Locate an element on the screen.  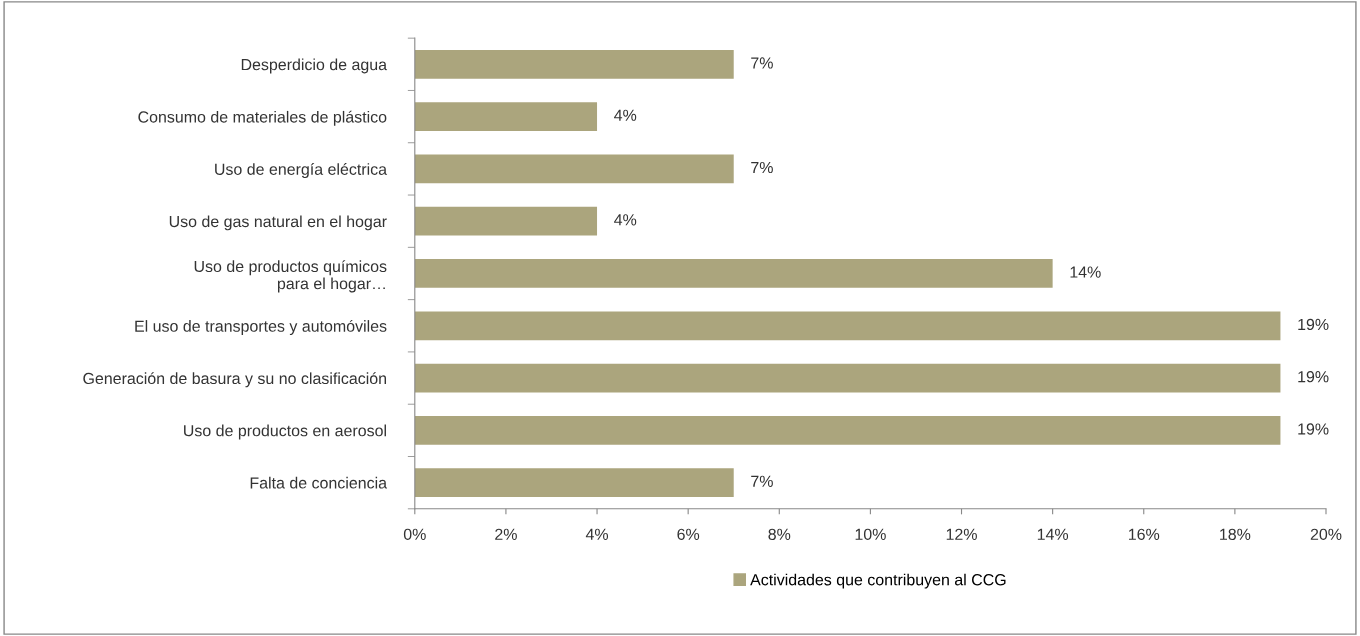
y-tick-label: Falta de conciencia is located at coordinates (319, 482).